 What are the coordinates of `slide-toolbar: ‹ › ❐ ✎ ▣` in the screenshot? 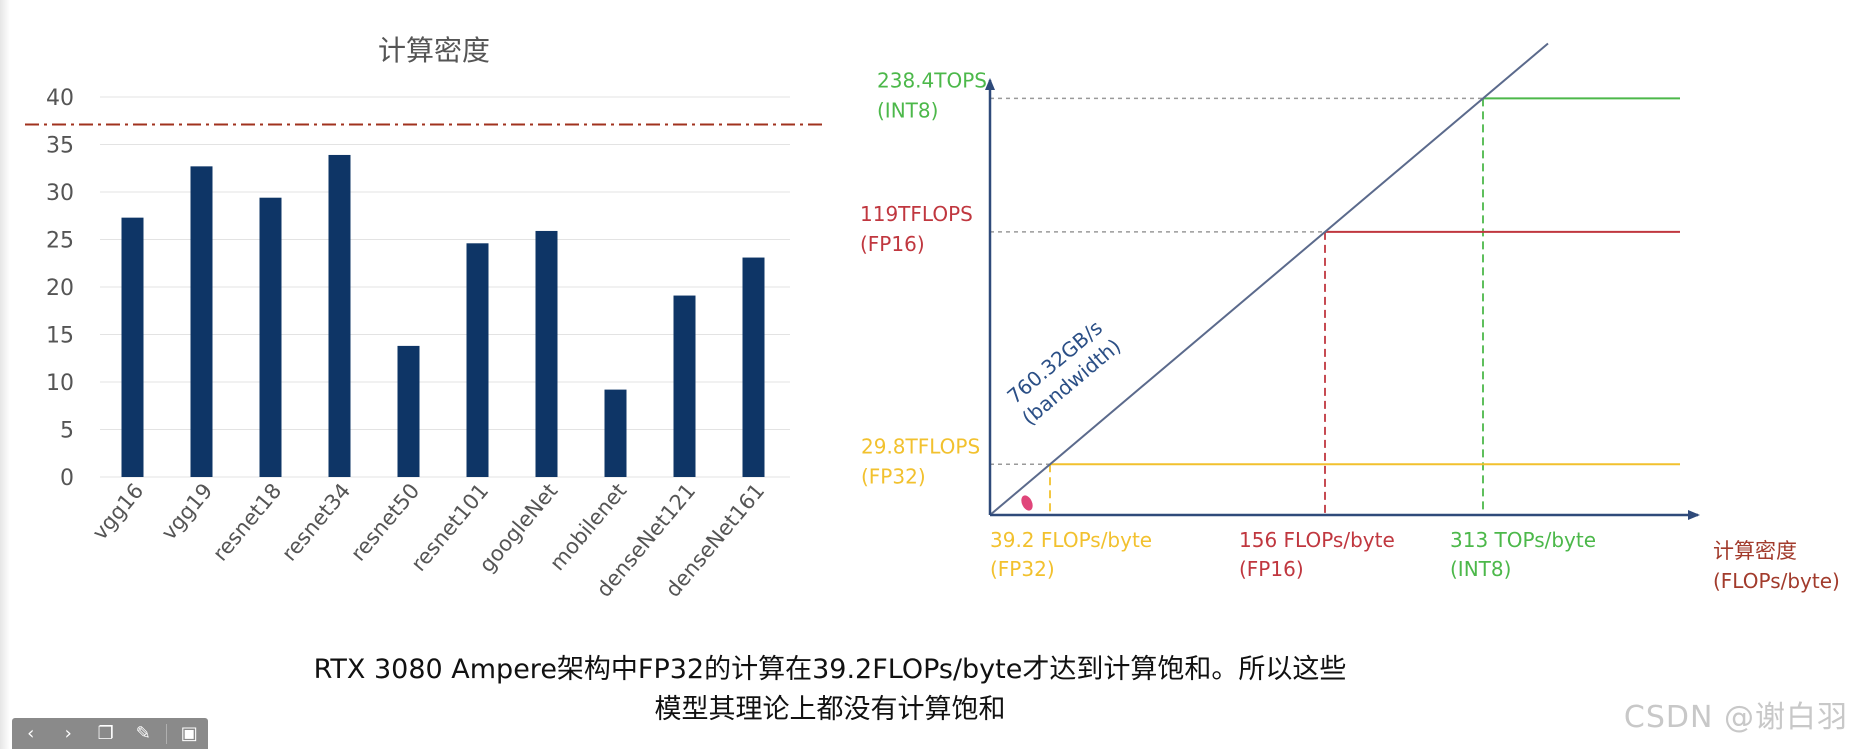 It's located at (110, 733).